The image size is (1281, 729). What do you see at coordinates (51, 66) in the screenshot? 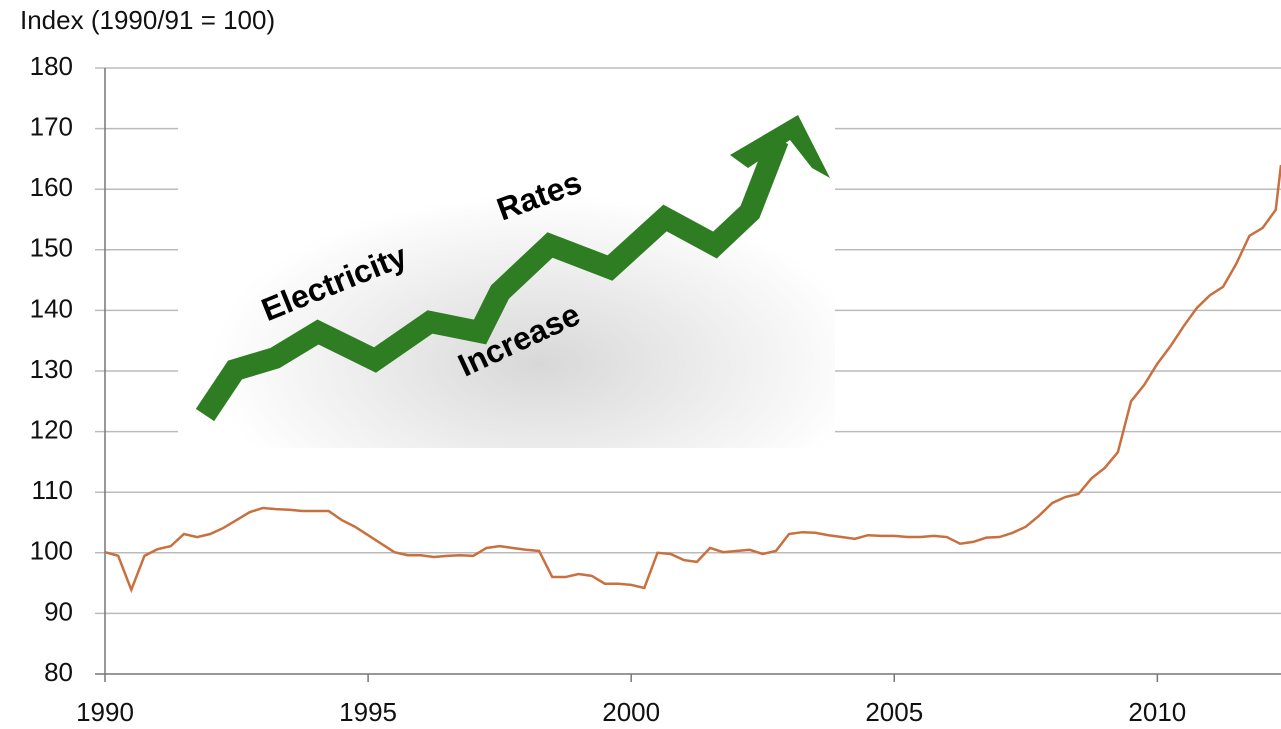
I see `y-tick-label: 180` at bounding box center [51, 66].